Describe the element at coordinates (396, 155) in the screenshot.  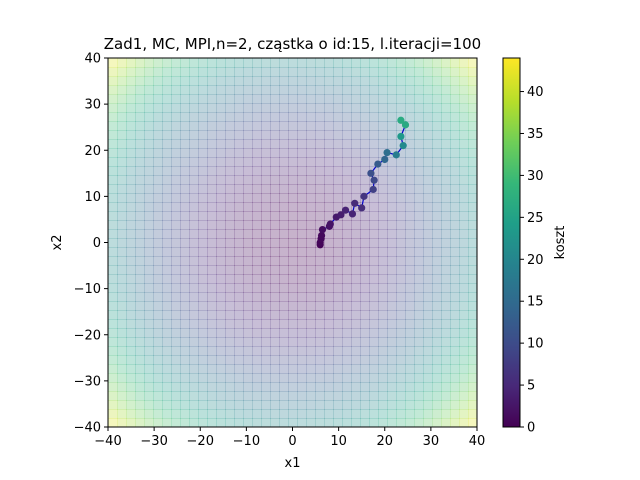
I see `data-point` at that location.